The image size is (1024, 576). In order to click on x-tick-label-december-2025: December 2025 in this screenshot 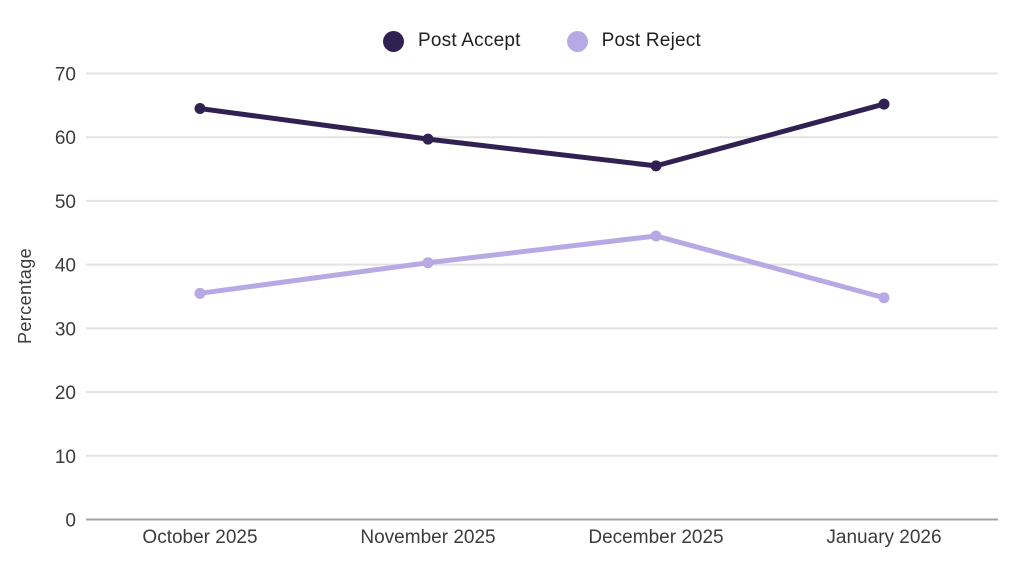, I will do `click(655, 537)`.